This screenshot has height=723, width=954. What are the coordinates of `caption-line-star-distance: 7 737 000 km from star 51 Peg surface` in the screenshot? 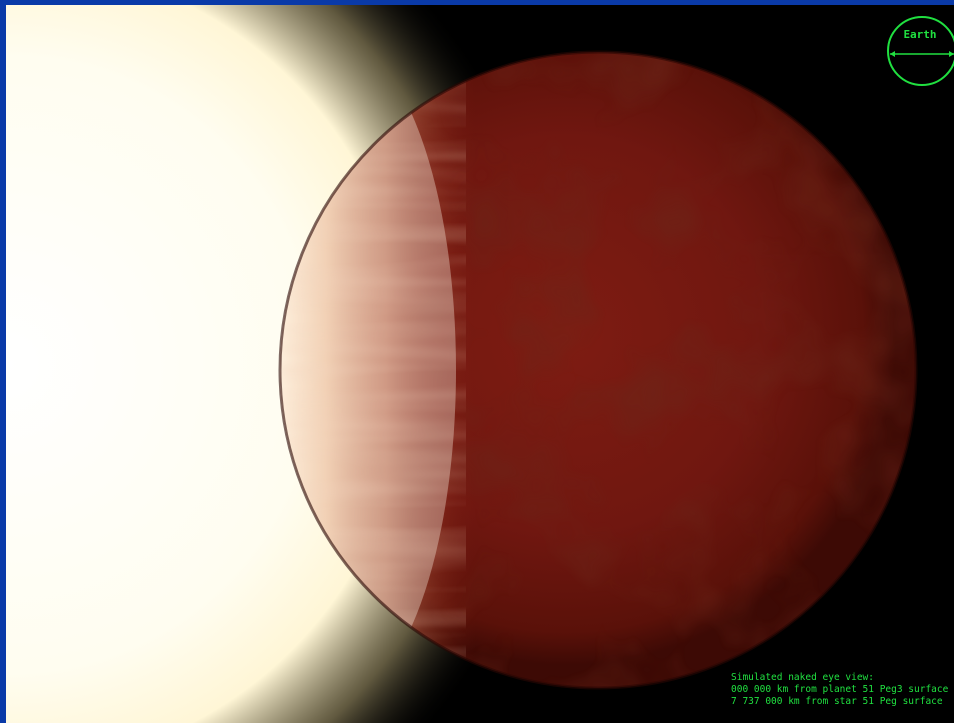 It's located at (837, 701).